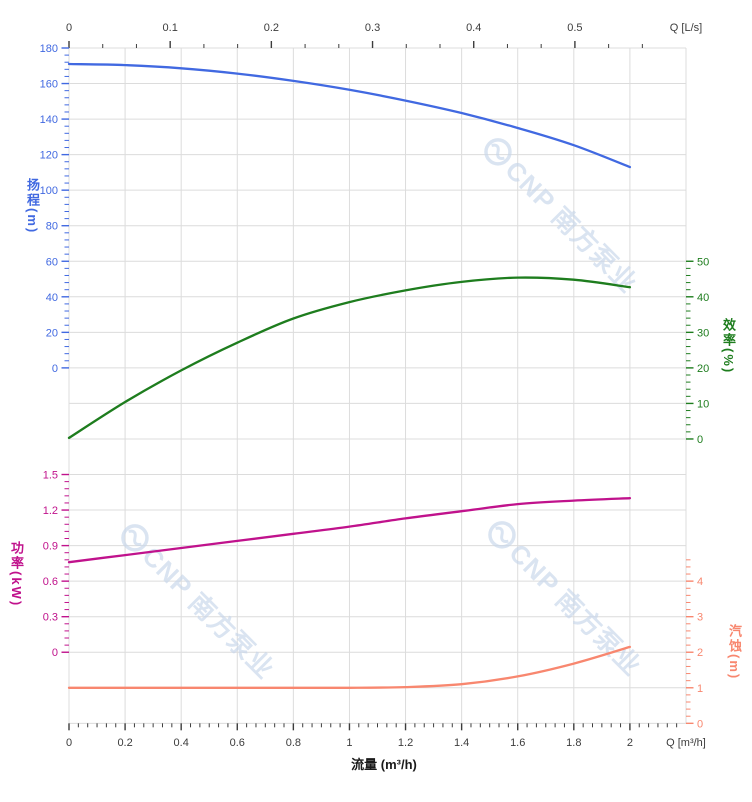  Describe the element at coordinates (32, 206) in the screenshot. I see `head-axis-title: 扬程(m)` at that location.